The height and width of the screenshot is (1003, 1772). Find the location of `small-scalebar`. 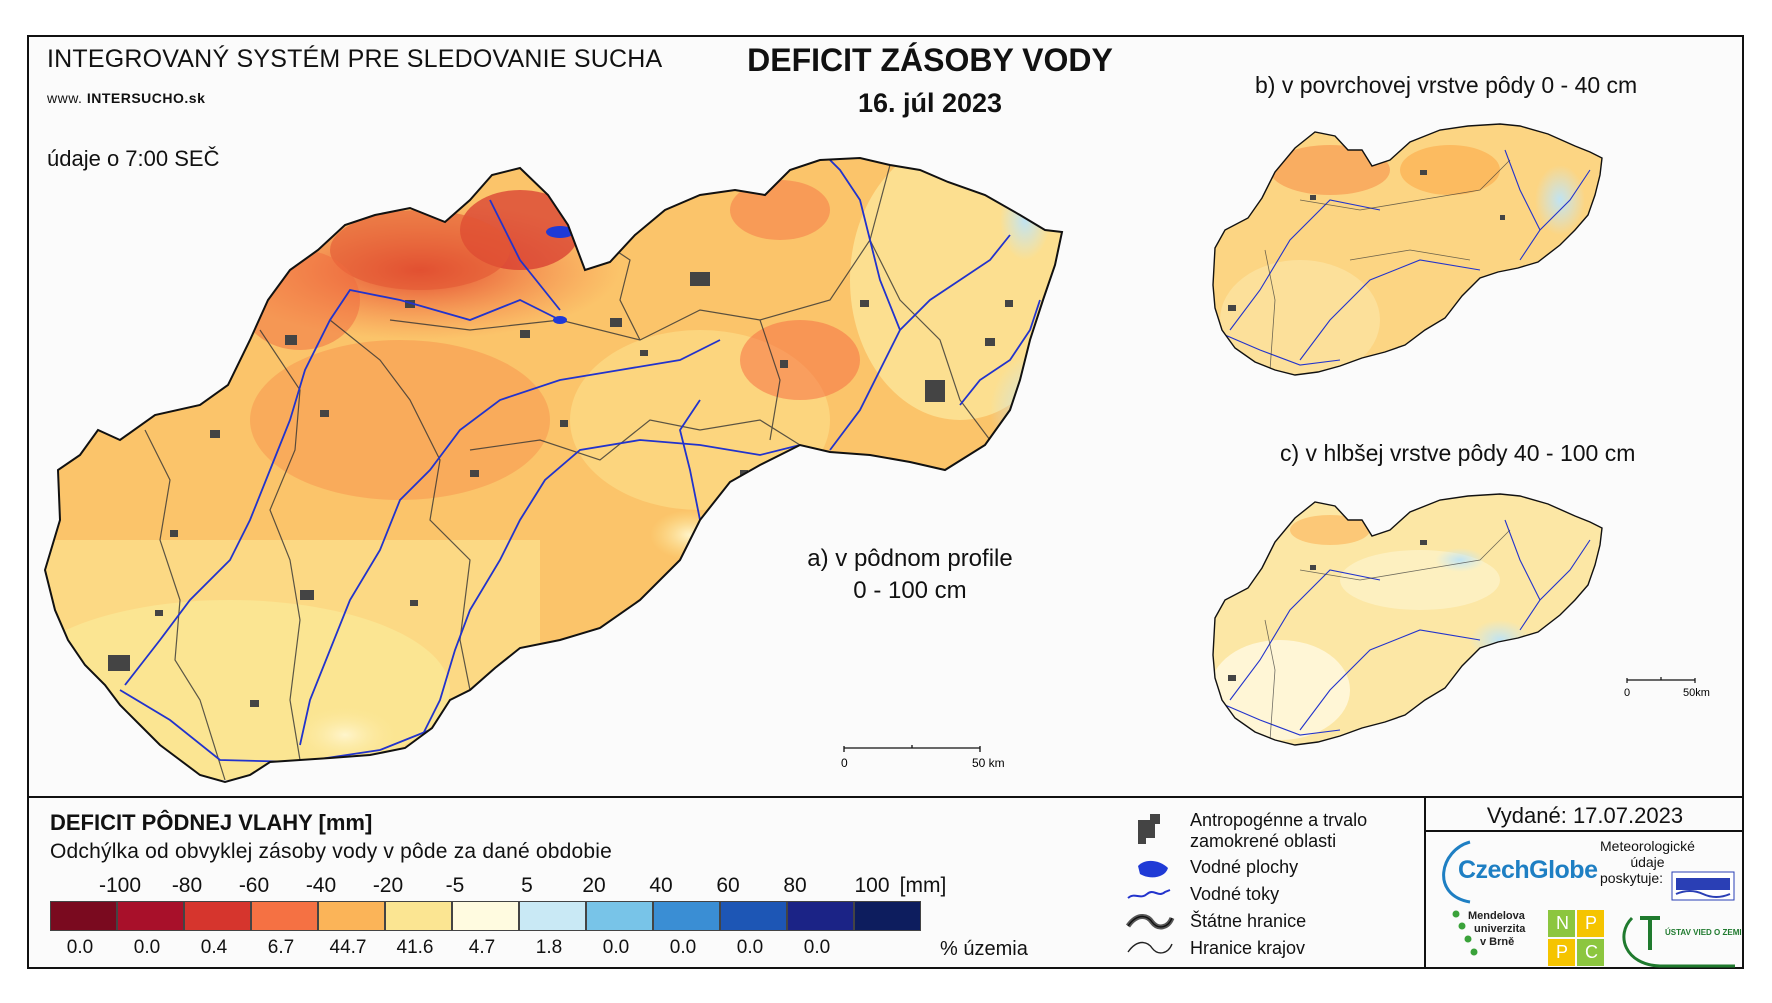

small-scalebar is located at coordinates (1661, 680).